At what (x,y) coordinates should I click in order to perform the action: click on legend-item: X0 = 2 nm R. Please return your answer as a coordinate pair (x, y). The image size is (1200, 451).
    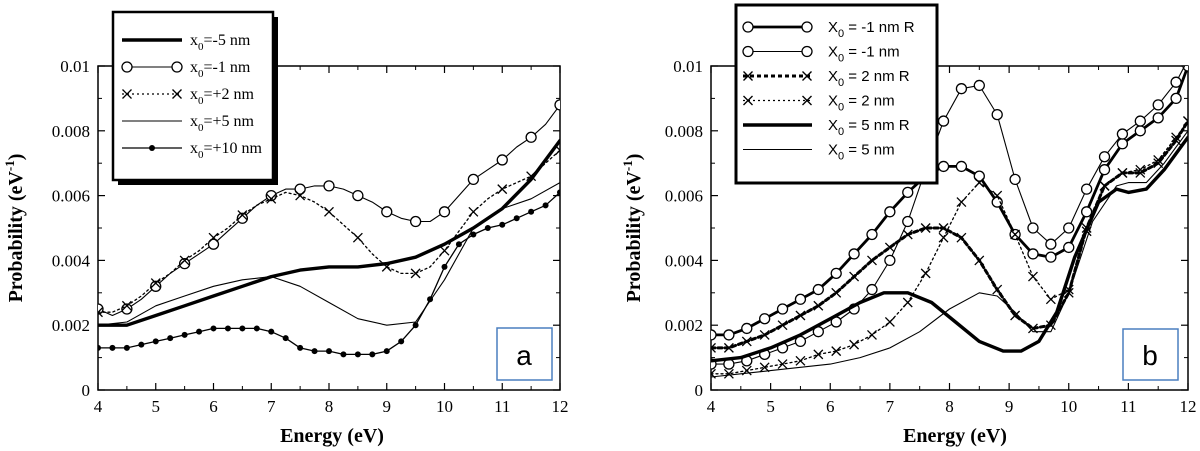
    Looking at the image, I should click on (826, 78).